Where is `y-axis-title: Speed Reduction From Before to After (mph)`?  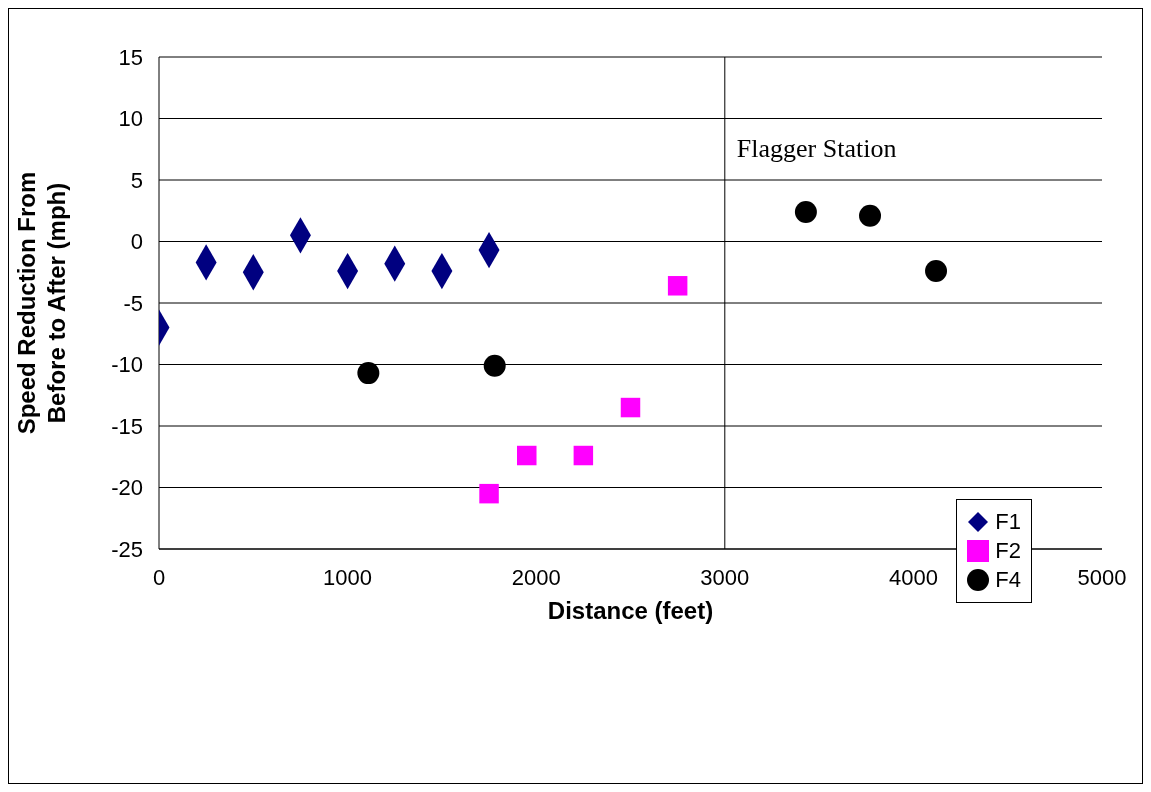
y-axis-title: Speed Reduction From Before to After (mph) is located at coordinates (41, 303).